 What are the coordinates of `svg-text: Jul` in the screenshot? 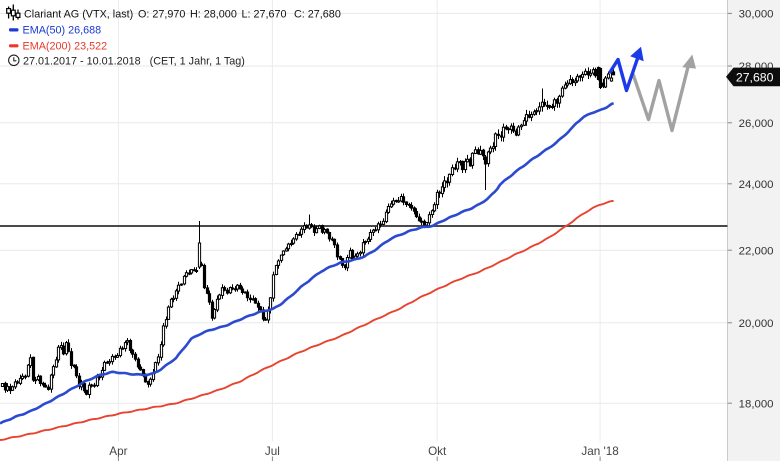 It's located at (272, 451).